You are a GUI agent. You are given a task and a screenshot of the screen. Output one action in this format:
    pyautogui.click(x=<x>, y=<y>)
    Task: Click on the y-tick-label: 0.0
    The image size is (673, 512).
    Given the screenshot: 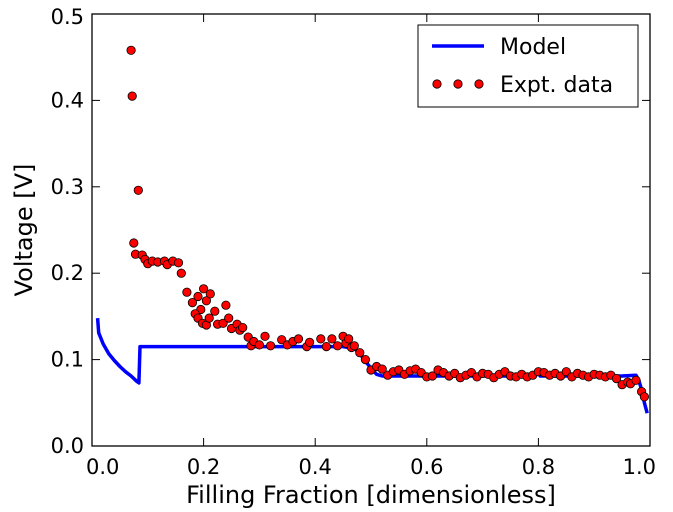 What is the action you would take?
    pyautogui.click(x=67, y=446)
    